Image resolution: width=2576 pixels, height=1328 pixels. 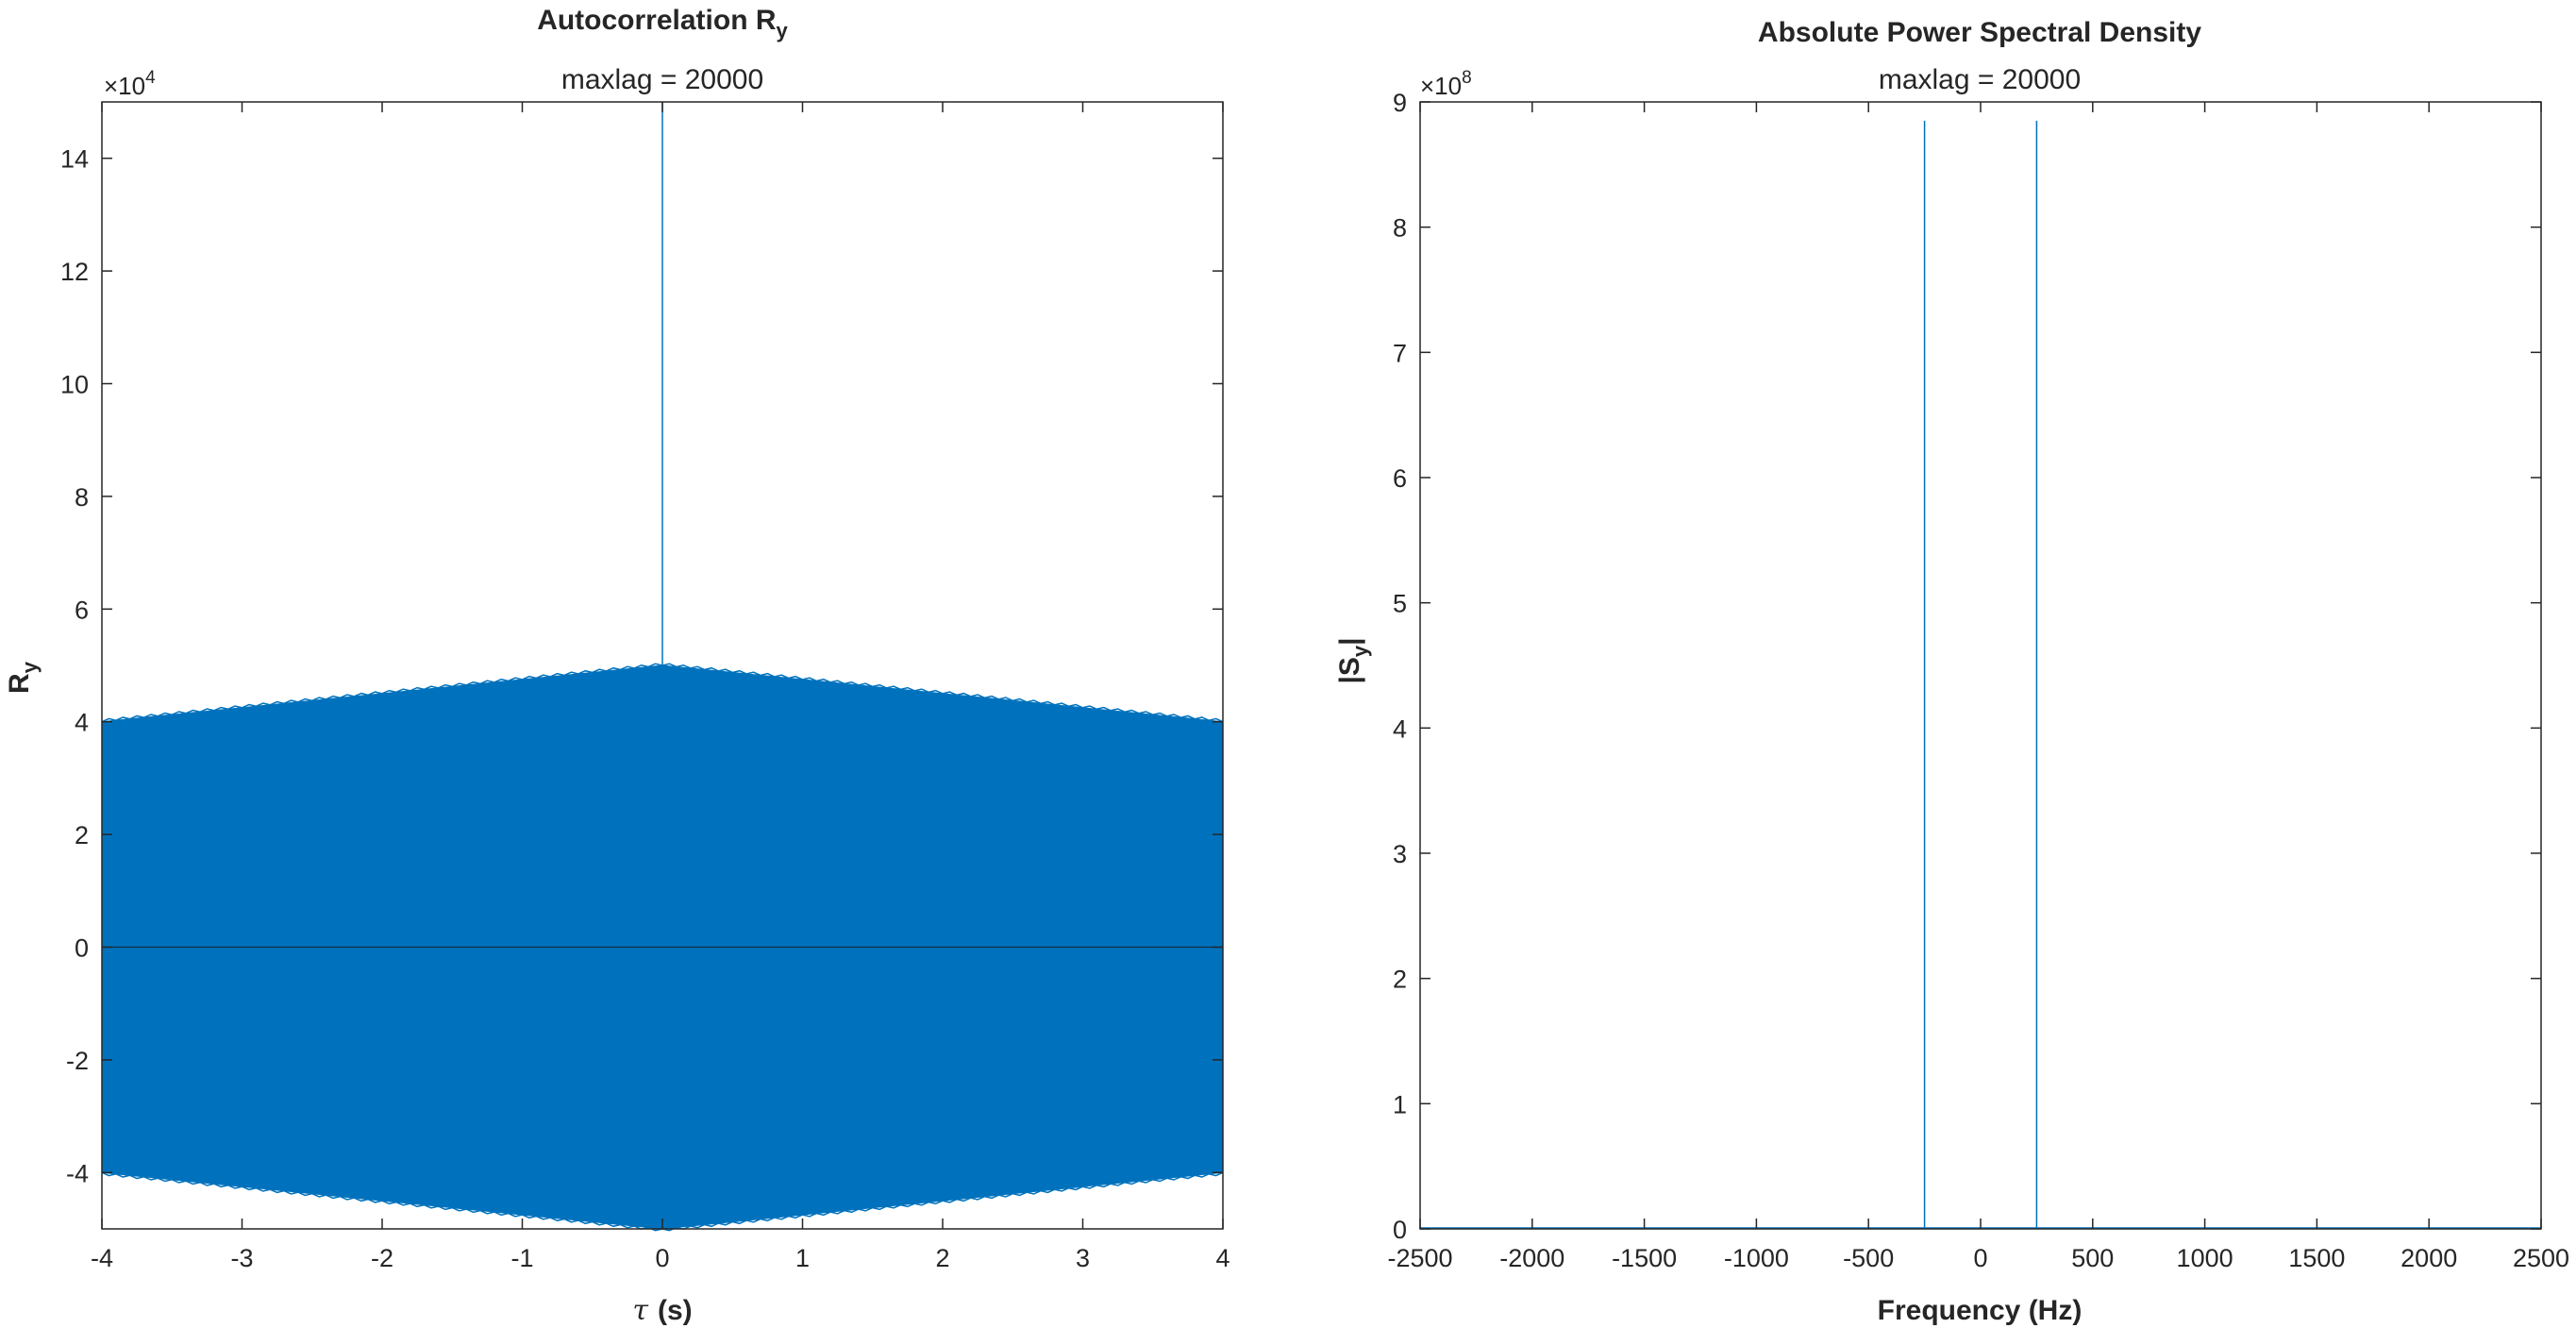 I want to click on autocorrelation-y-tick-label: -2, so click(x=77, y=1061).